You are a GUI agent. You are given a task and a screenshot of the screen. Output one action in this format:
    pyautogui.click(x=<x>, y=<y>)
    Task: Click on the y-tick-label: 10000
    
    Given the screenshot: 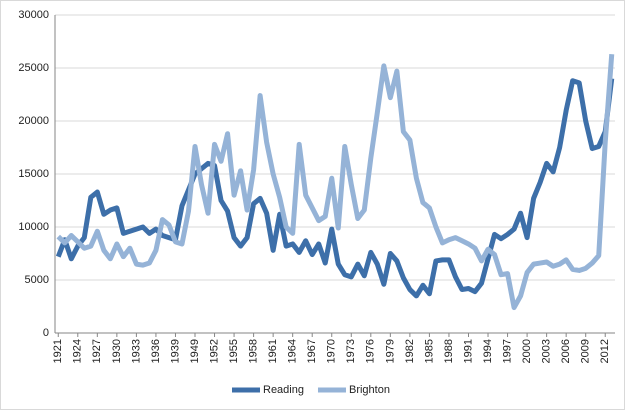 What is the action you would take?
    pyautogui.click(x=33, y=227)
    